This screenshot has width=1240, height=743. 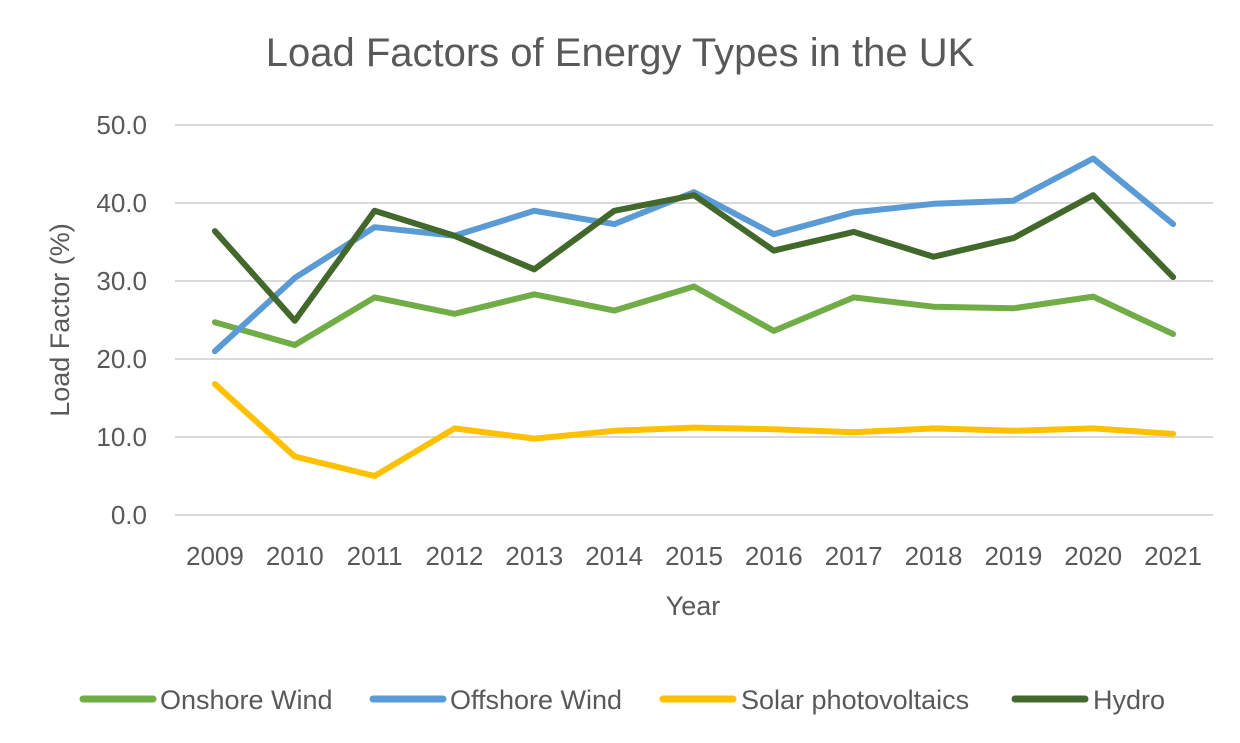 What do you see at coordinates (129, 515) in the screenshot?
I see `y-tick-label: 0.0` at bounding box center [129, 515].